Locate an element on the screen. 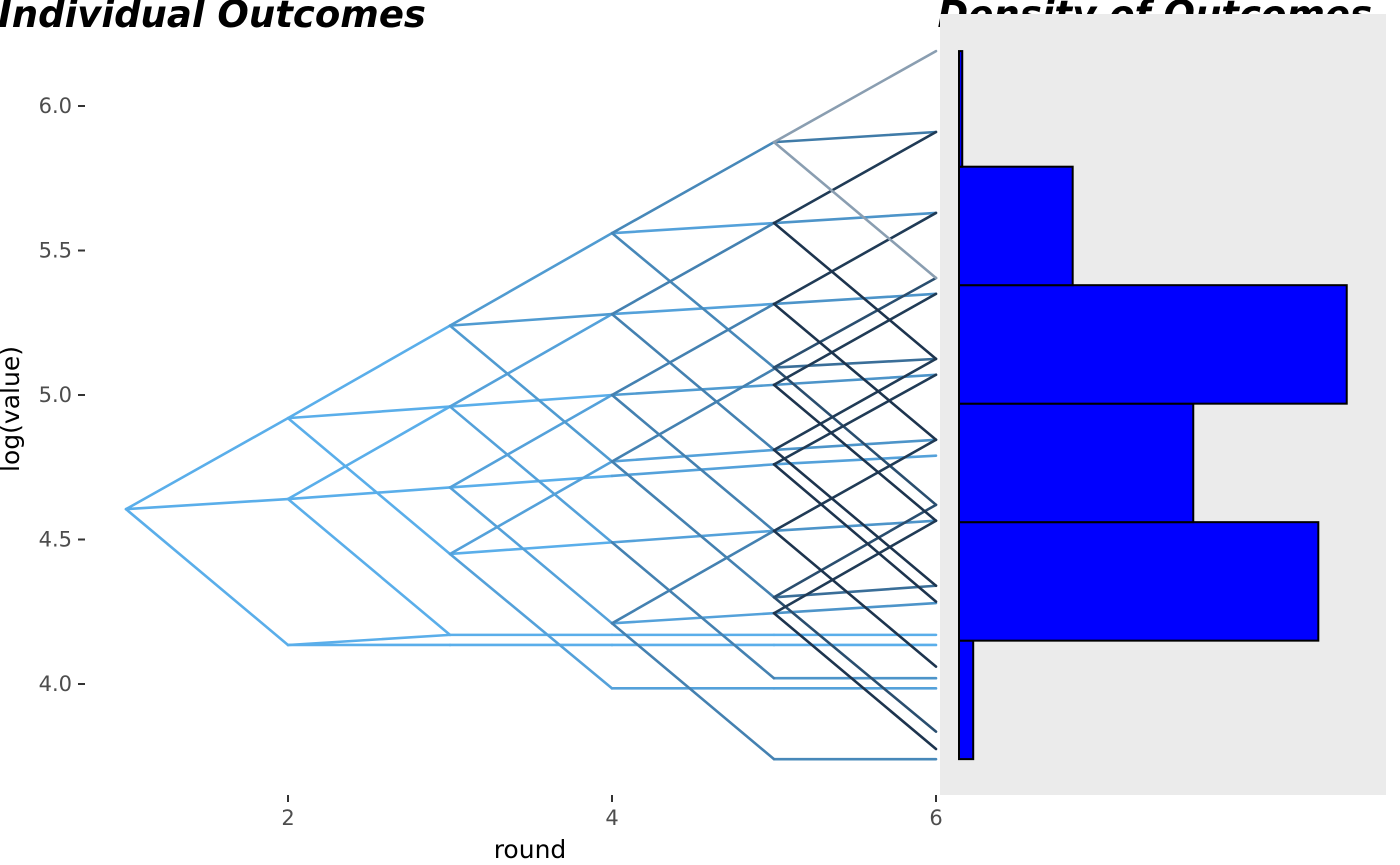 Image resolution: width=1400 pixels, height=865 pixels. y-tick-label: 4.5 is located at coordinates (55, 540).